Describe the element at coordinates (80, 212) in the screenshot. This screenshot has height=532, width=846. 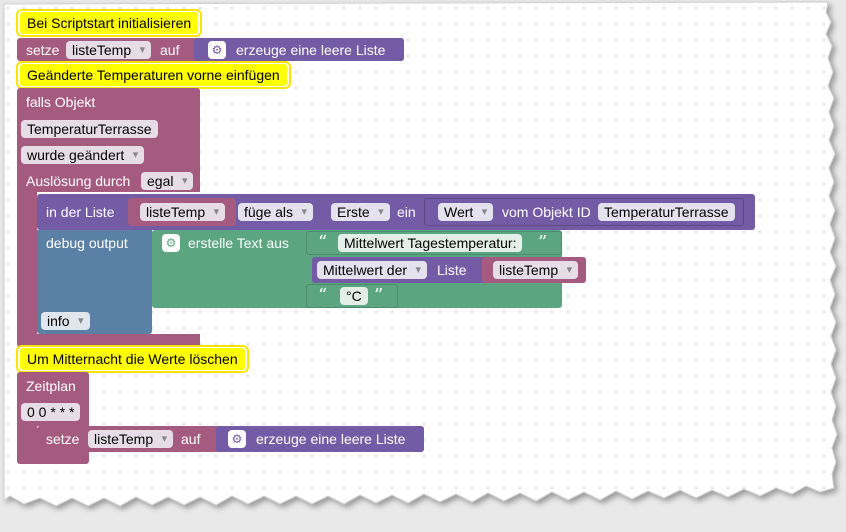
I see `in-list-label: in der Liste` at that location.